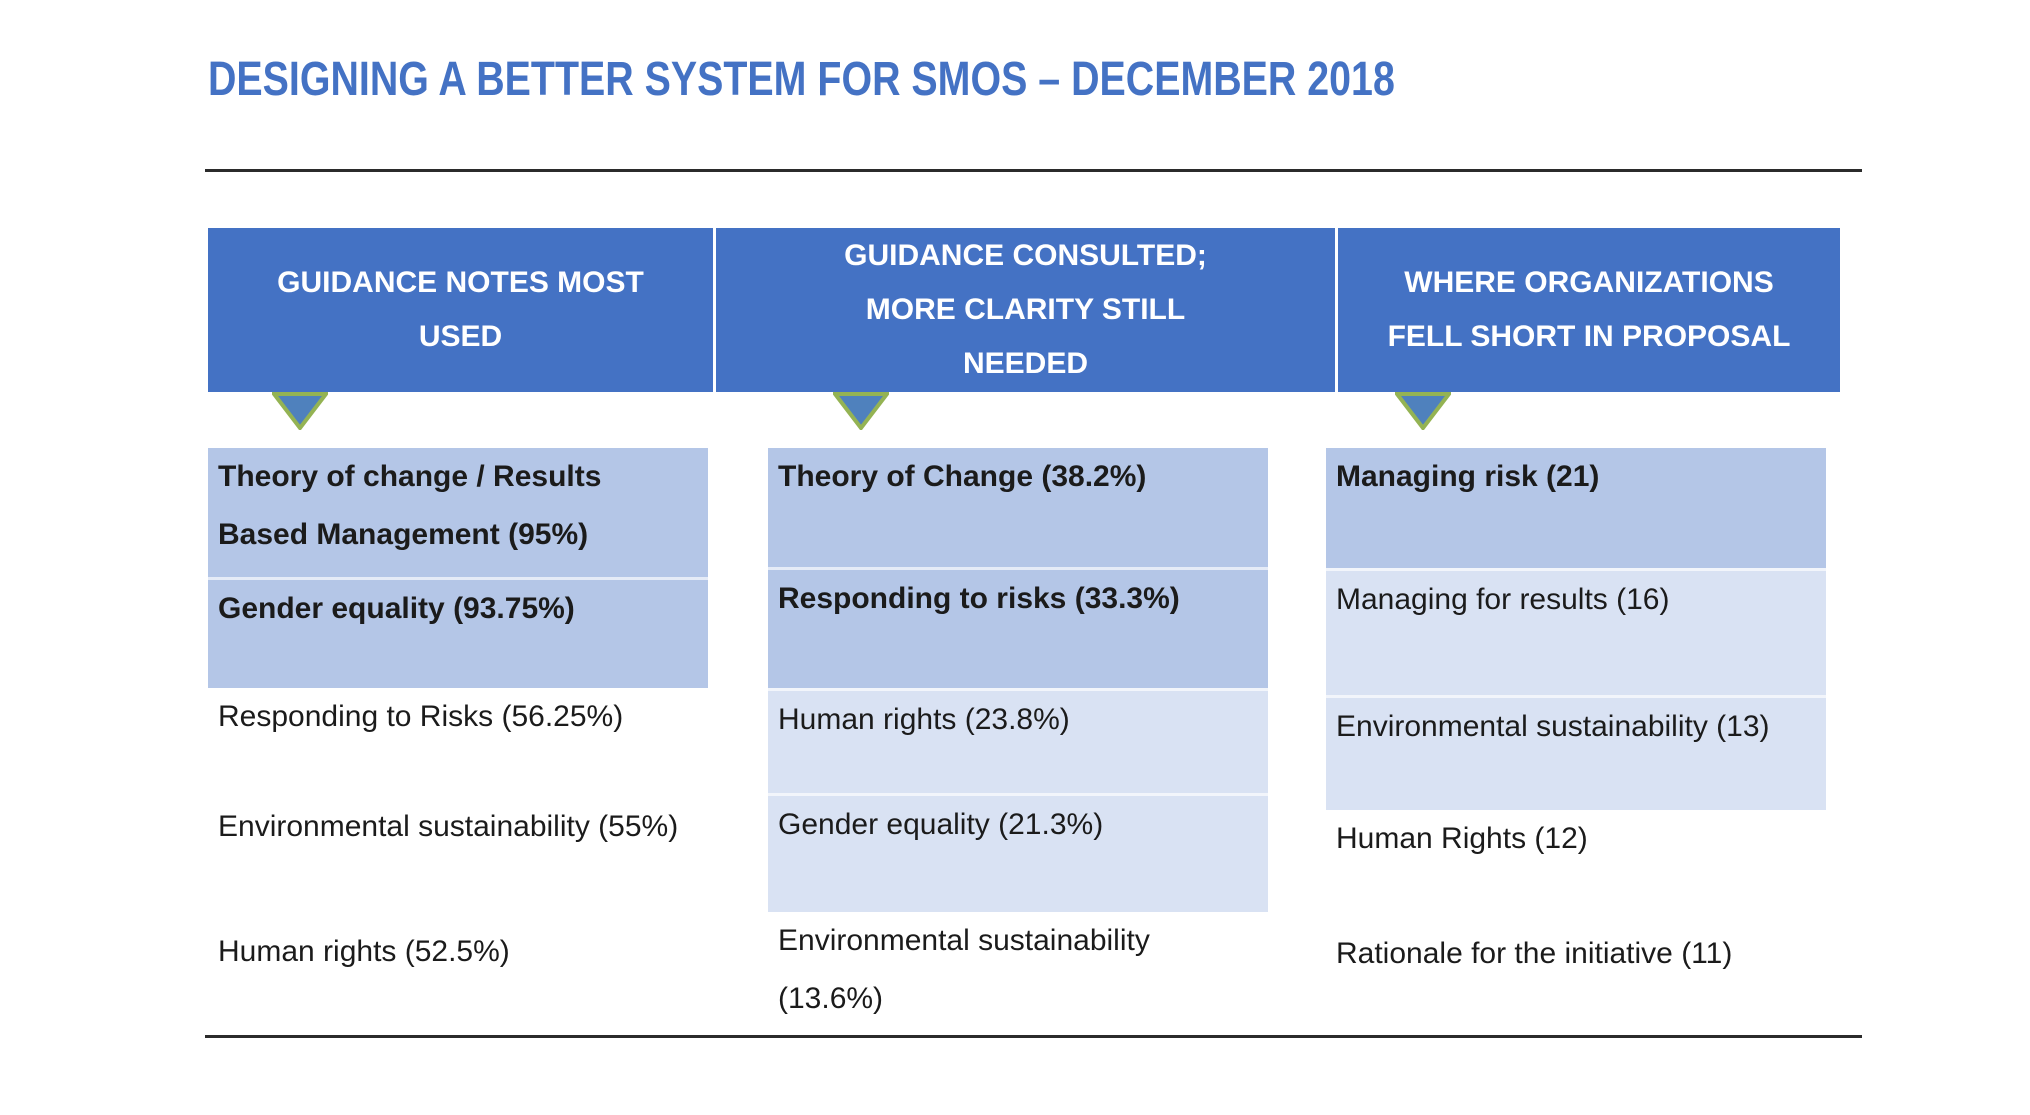 Image resolution: width=2030 pixels, height=1115 pixels. Describe the element at coordinates (460, 310) in the screenshot. I see `column-header-guidance-notes-most-used: GUIDANCE NOTES MOST USED` at that location.